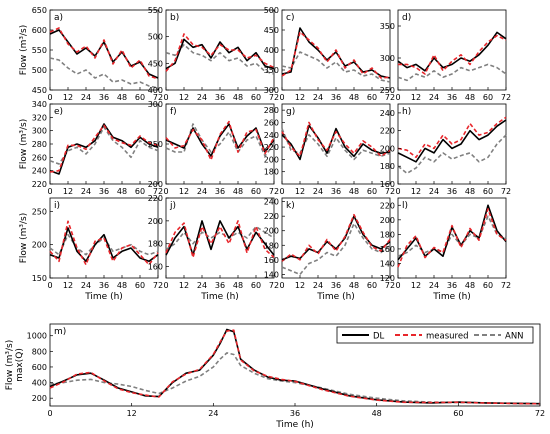 The height and width of the screenshot is (434, 550). What do you see at coordinates (447, 337) in the screenshot?
I see `legend-label-measured: measured` at bounding box center [447, 337].